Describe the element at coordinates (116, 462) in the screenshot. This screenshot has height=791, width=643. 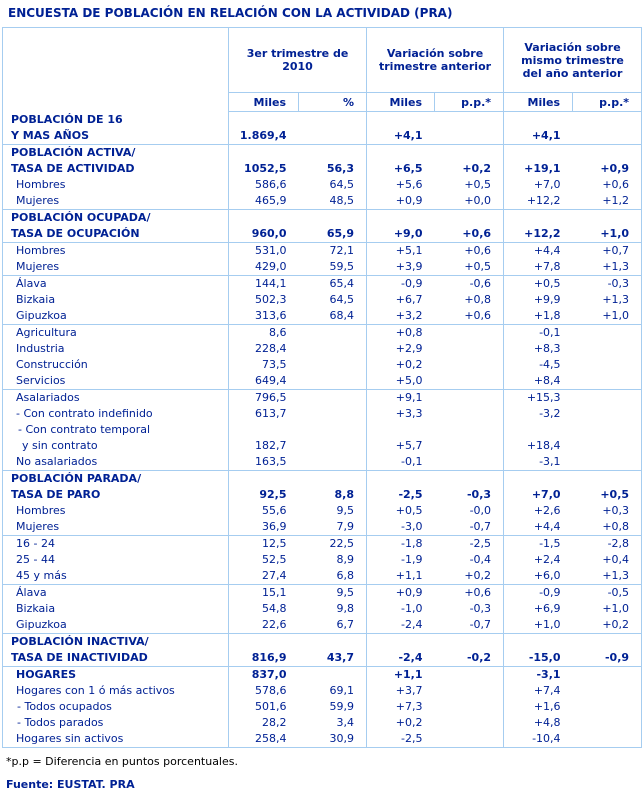
I see `row-label: No asalariados` at that location.